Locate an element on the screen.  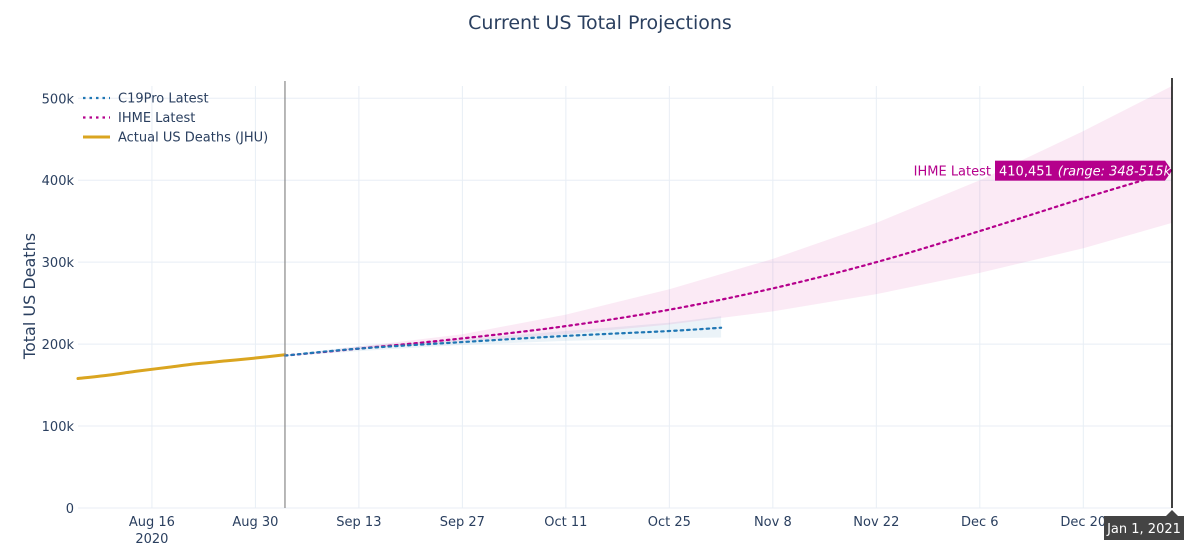
y-tick-label: 500k is located at coordinates (58, 99).